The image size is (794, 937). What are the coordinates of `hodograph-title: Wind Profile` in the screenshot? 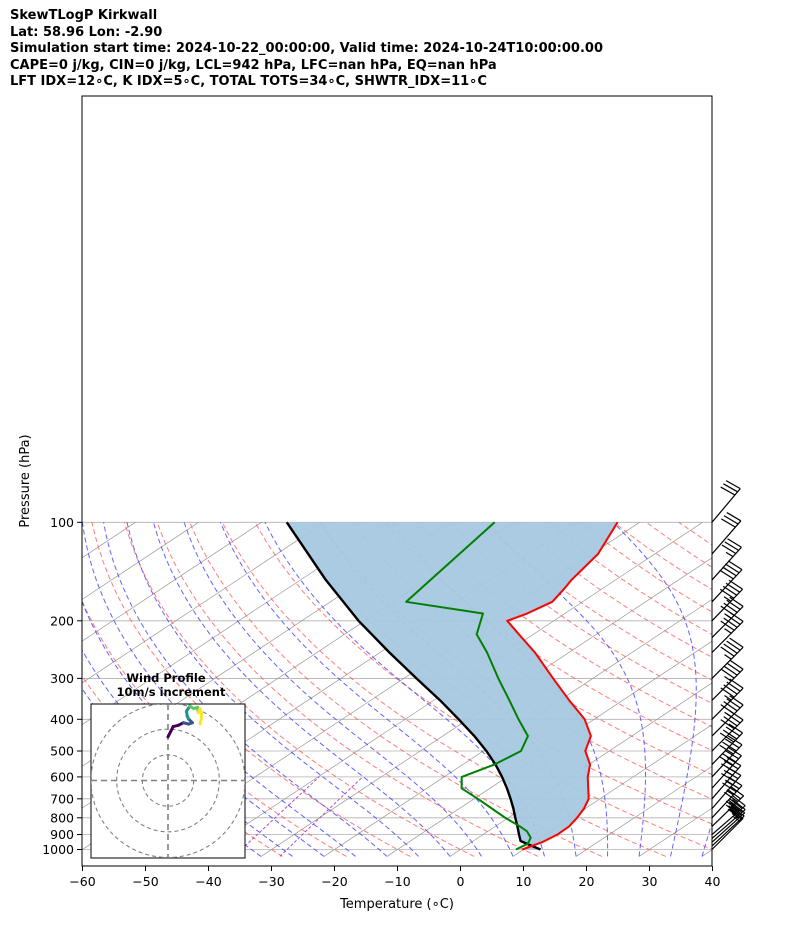 It's located at (166, 678).